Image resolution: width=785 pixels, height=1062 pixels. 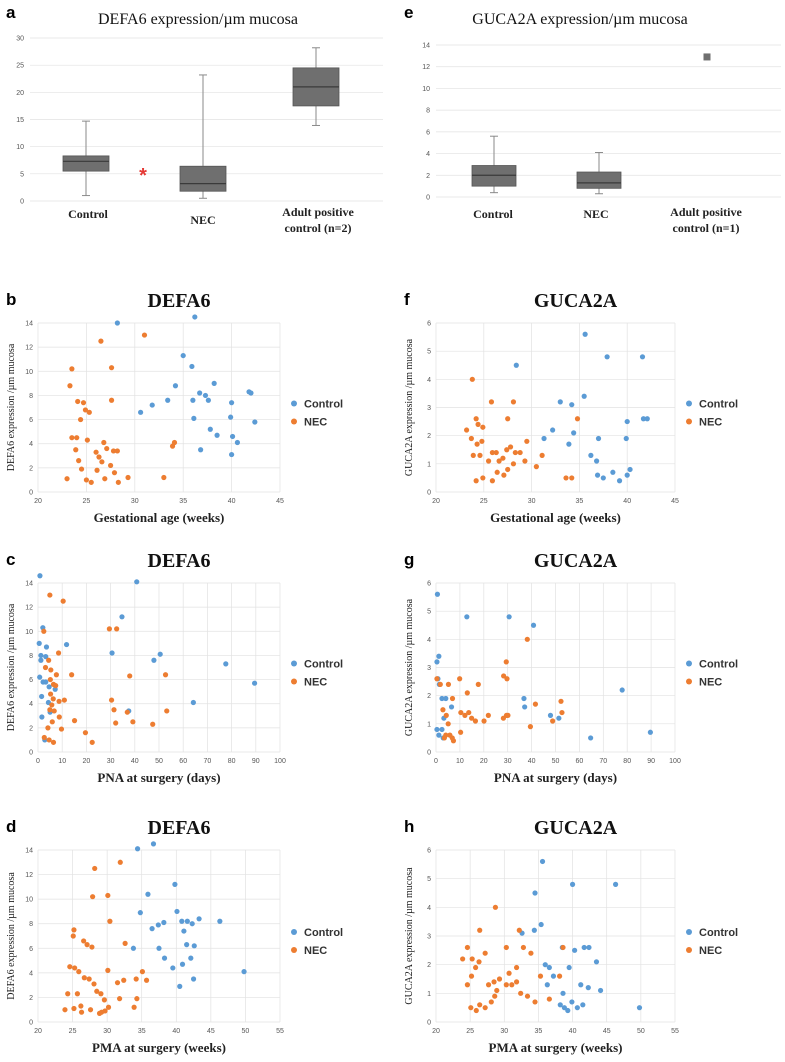 I want to click on x-tick-label: 100, so click(x=280, y=761).